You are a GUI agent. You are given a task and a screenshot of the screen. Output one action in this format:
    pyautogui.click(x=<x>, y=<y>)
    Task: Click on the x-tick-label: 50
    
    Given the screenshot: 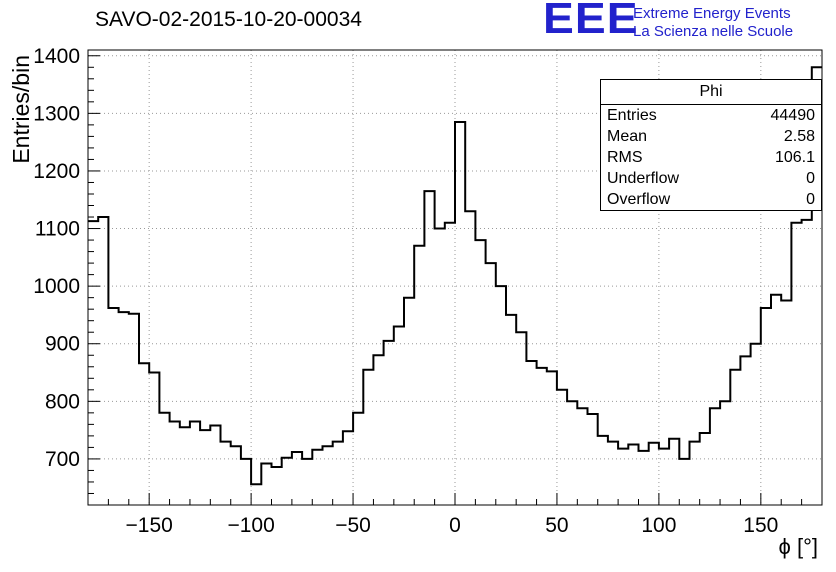 What is the action you would take?
    pyautogui.click(x=556, y=525)
    